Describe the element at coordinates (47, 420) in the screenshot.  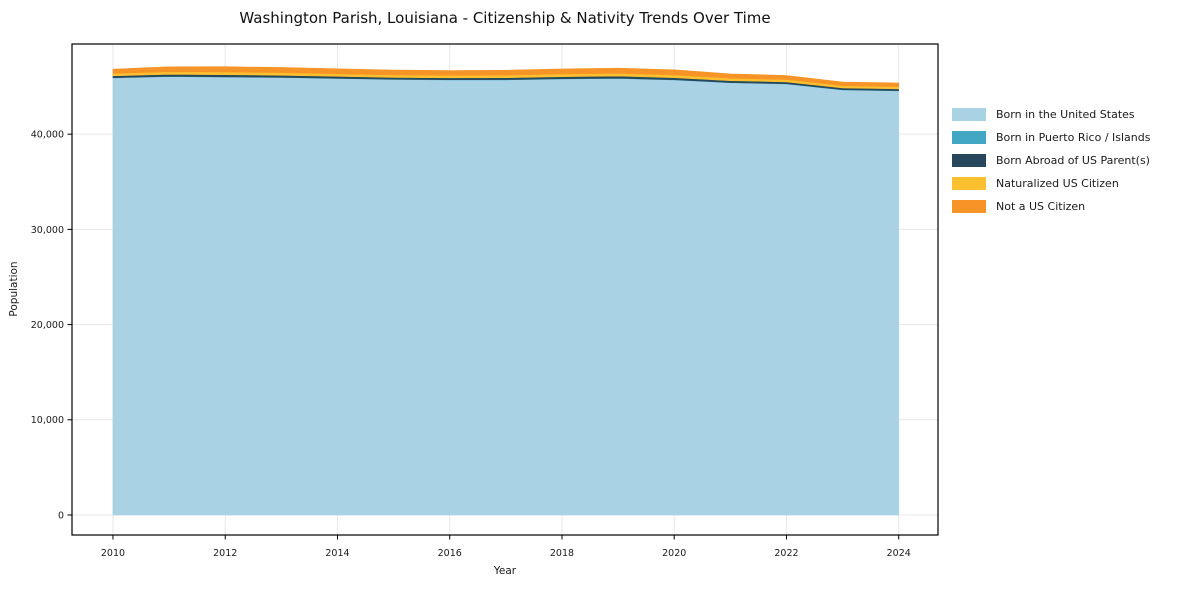
I see `y-tick-label: 10,000` at that location.